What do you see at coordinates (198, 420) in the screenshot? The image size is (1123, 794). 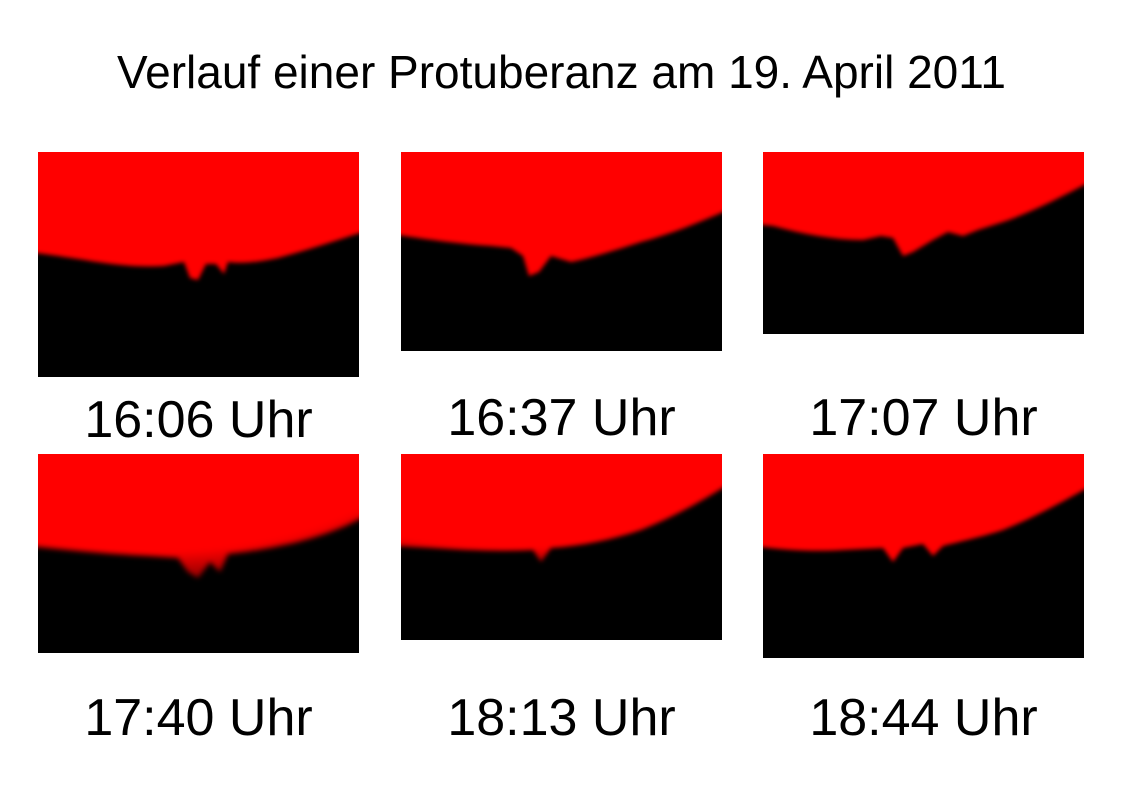 I see `frame-caption-1: 16:06 Uhr` at bounding box center [198, 420].